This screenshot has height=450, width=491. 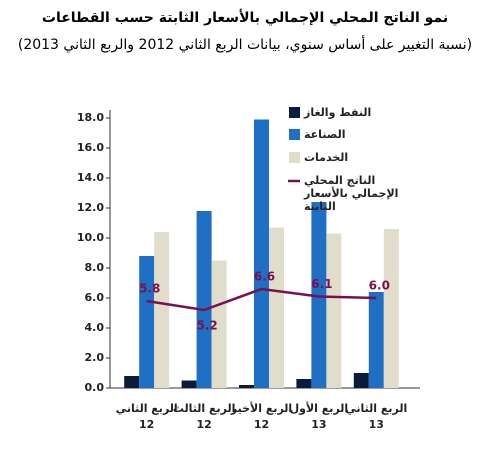 I want to click on x-tick-label: الربع الثالث, so click(x=204, y=408).